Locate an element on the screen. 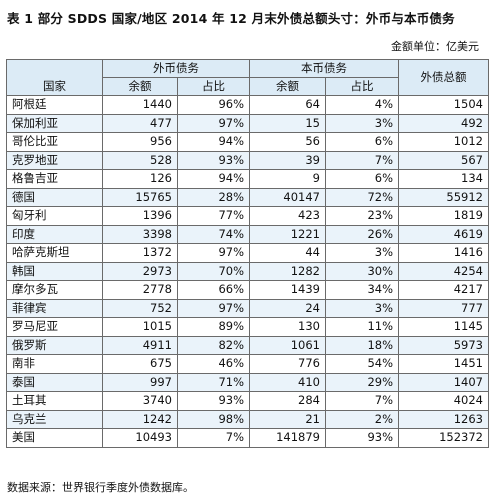 The width and height of the screenshot is (495, 500). header-fc-amount: 余额 is located at coordinates (140, 86).